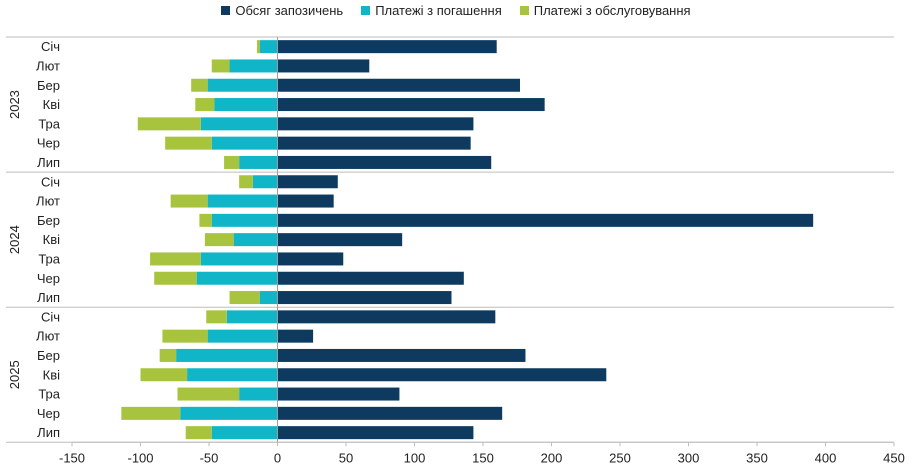 The height and width of the screenshot is (470, 912). What do you see at coordinates (415, 457) in the screenshot?
I see `x-tick-label: 100` at bounding box center [415, 457].